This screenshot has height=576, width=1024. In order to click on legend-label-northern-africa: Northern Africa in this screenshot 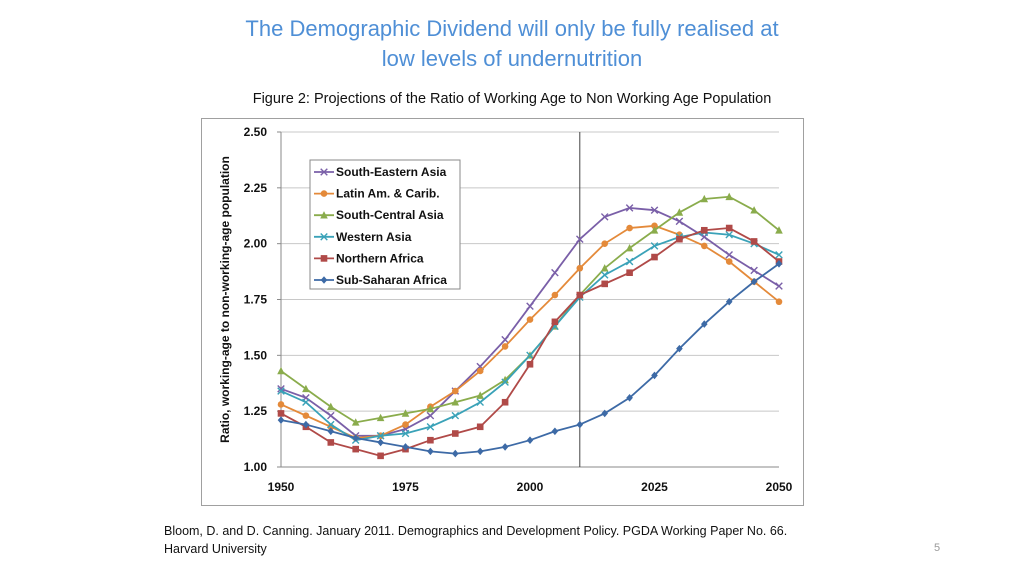, I will do `click(380, 258)`.